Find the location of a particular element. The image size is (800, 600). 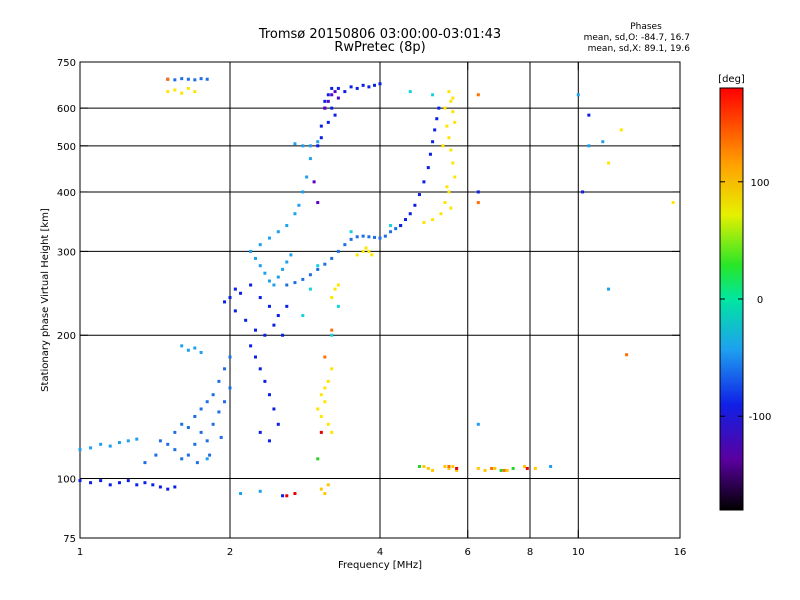

x-tick-label: 4 is located at coordinates (380, 552).